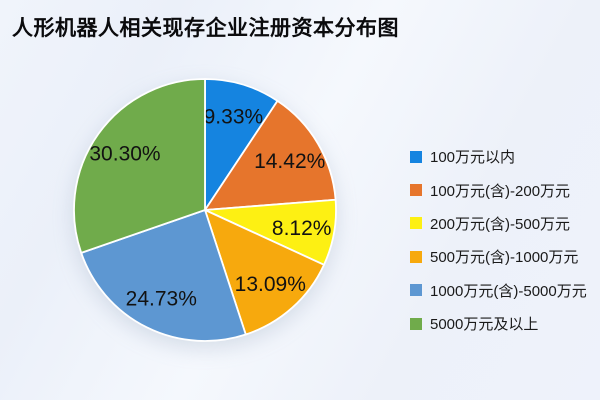  Describe the element at coordinates (205, 28) in the screenshot. I see `chart-title: 人形机器人相关现存企业注册资本分布图` at that location.